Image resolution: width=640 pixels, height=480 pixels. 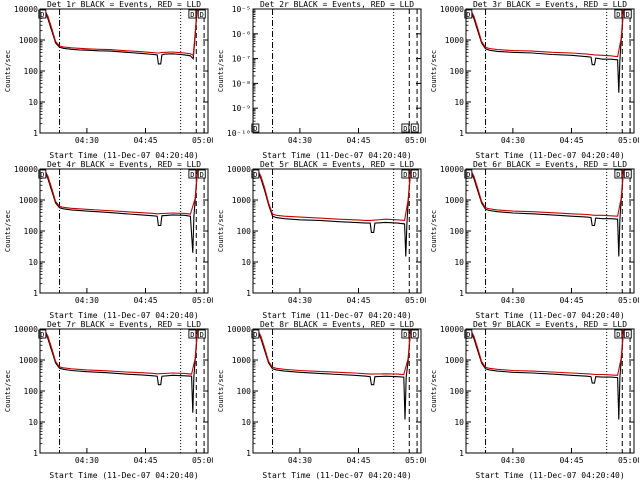 I want to click on y-tick-label: 10⁻⁶, so click(x=241, y=34).